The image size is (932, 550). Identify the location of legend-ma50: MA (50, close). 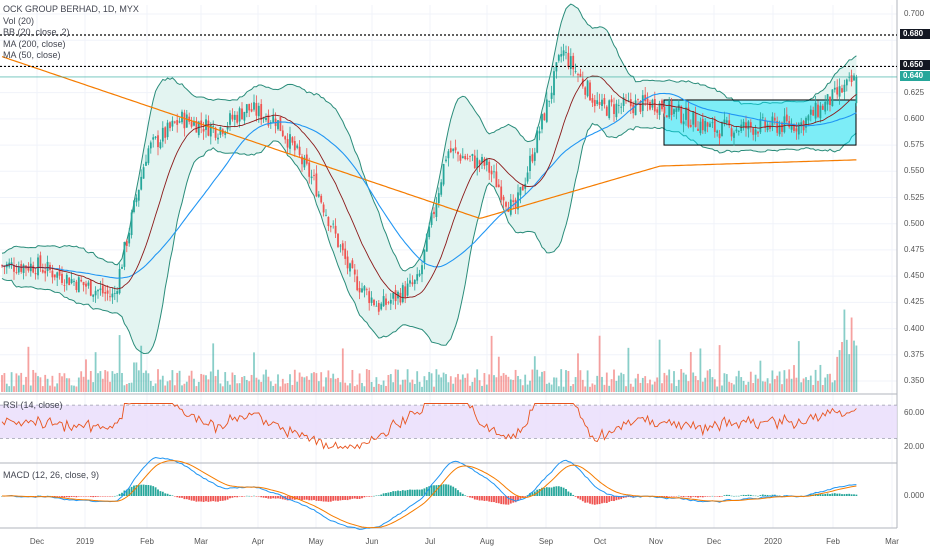
(32, 55).